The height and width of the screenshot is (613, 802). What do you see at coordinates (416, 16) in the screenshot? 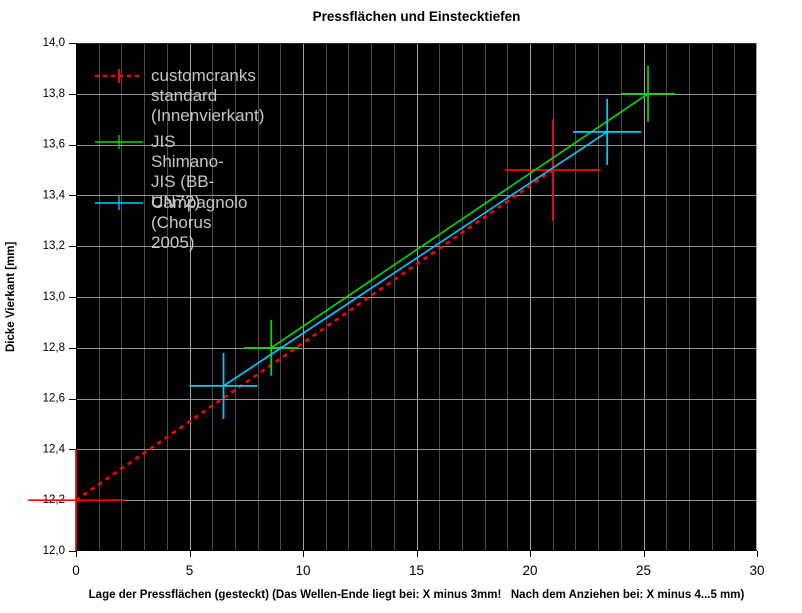
I see `chart-title: Pressflächen und Einstecktiefen` at bounding box center [416, 16].